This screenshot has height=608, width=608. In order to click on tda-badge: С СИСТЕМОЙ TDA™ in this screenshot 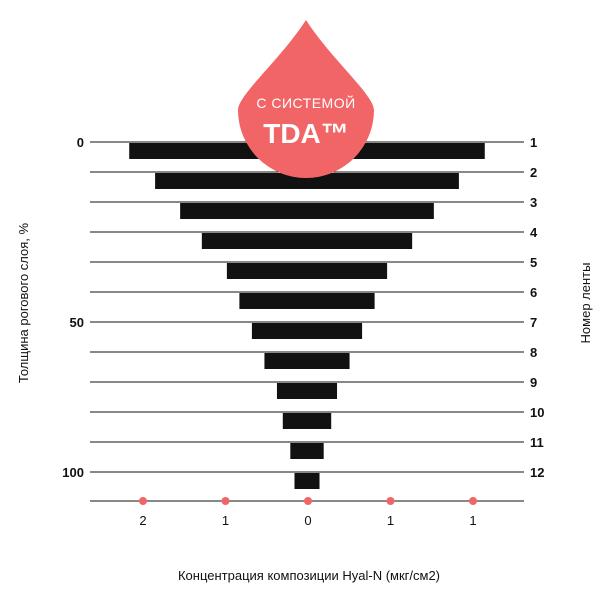, I will do `click(306, 99)`.